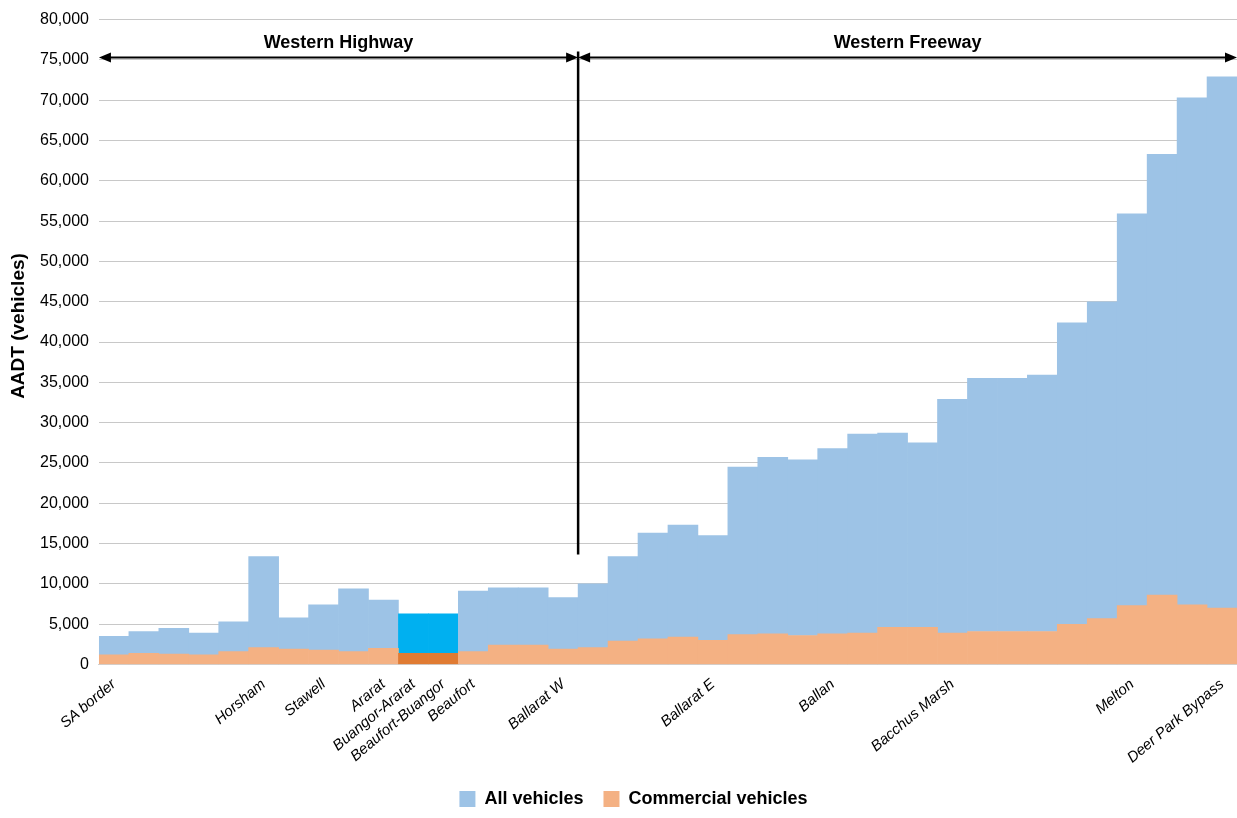 This screenshot has width=1237, height=818. Describe the element at coordinates (338, 42) in the screenshot. I see `annotation: Western Highway` at that location.